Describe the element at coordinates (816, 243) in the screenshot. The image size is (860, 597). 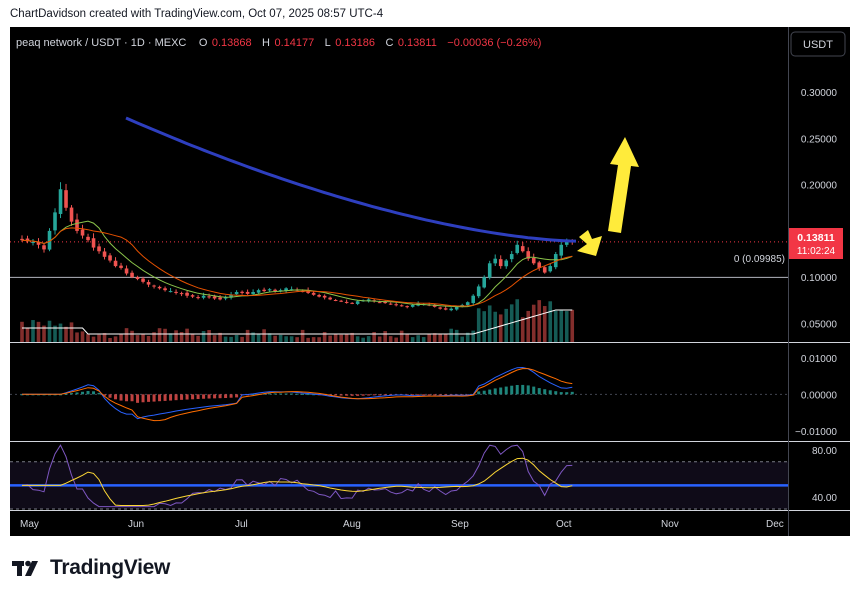
I see `last-price-tag: 0.13811 11:02:24` at that location.